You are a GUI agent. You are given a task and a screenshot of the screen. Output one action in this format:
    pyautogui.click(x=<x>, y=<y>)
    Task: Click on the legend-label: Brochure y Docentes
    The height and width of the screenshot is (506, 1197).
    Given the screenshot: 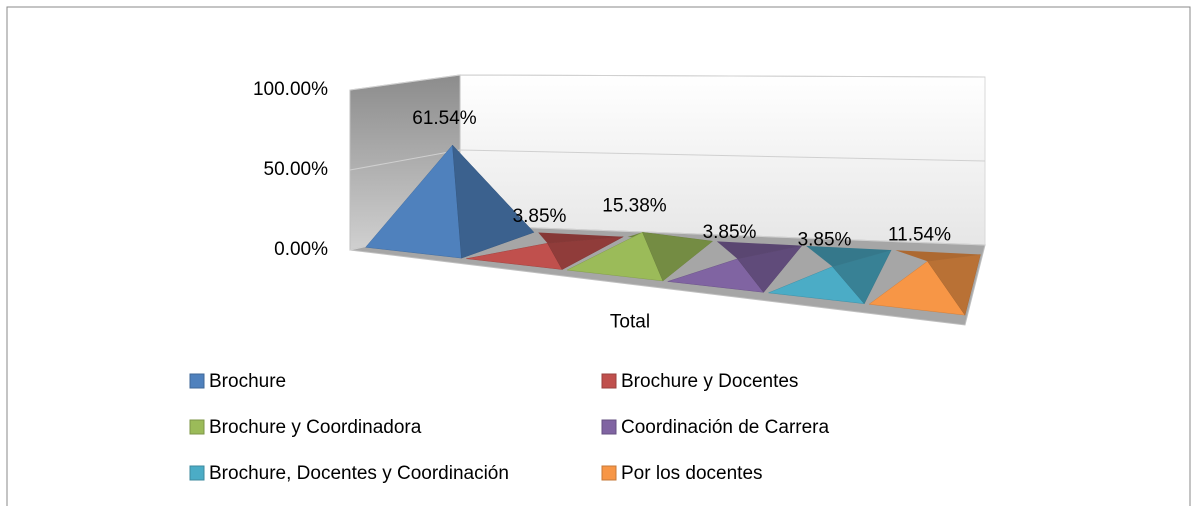 What is the action you would take?
    pyautogui.click(x=709, y=381)
    